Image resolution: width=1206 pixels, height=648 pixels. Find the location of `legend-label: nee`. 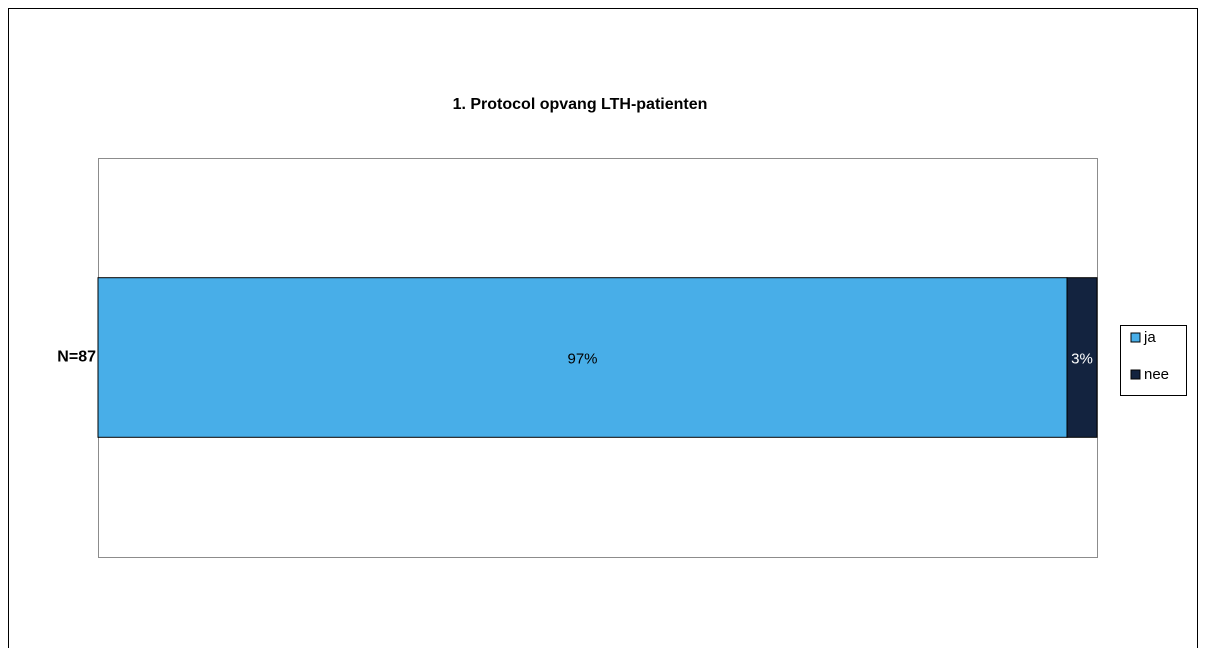

legend-label: nee is located at coordinates (1156, 374).